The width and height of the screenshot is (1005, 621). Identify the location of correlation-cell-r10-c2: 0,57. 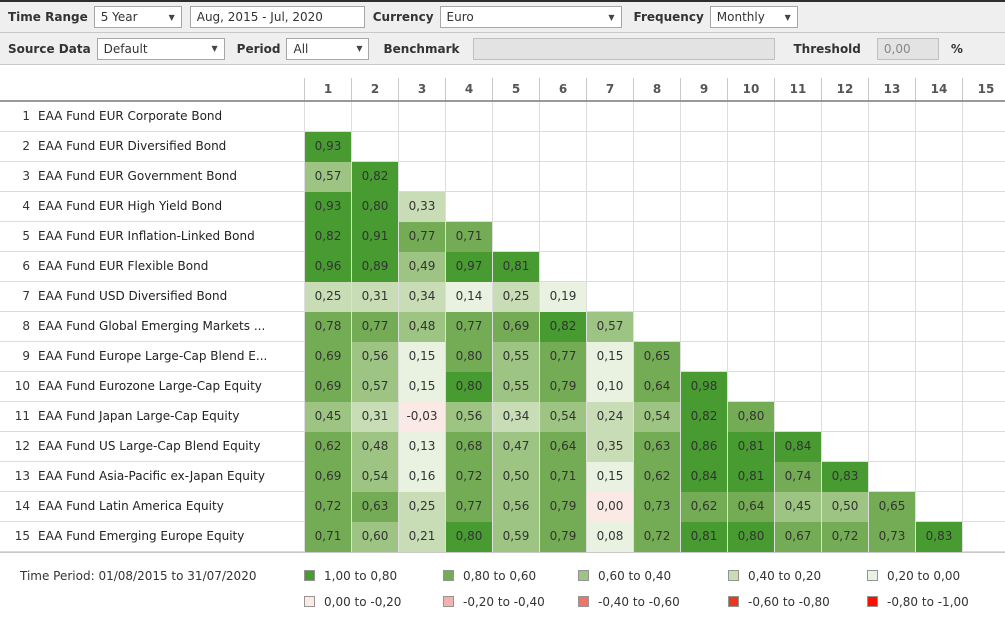
(374, 387).